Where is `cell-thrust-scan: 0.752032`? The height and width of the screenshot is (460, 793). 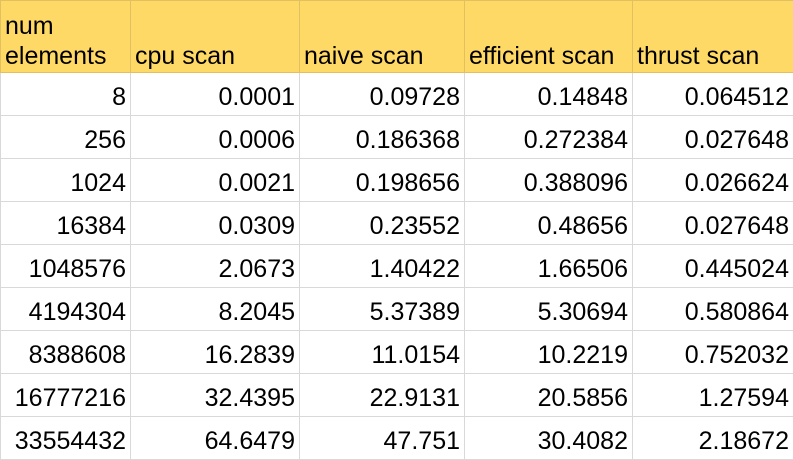
cell-thrust-scan: 0.752032 is located at coordinates (713, 352).